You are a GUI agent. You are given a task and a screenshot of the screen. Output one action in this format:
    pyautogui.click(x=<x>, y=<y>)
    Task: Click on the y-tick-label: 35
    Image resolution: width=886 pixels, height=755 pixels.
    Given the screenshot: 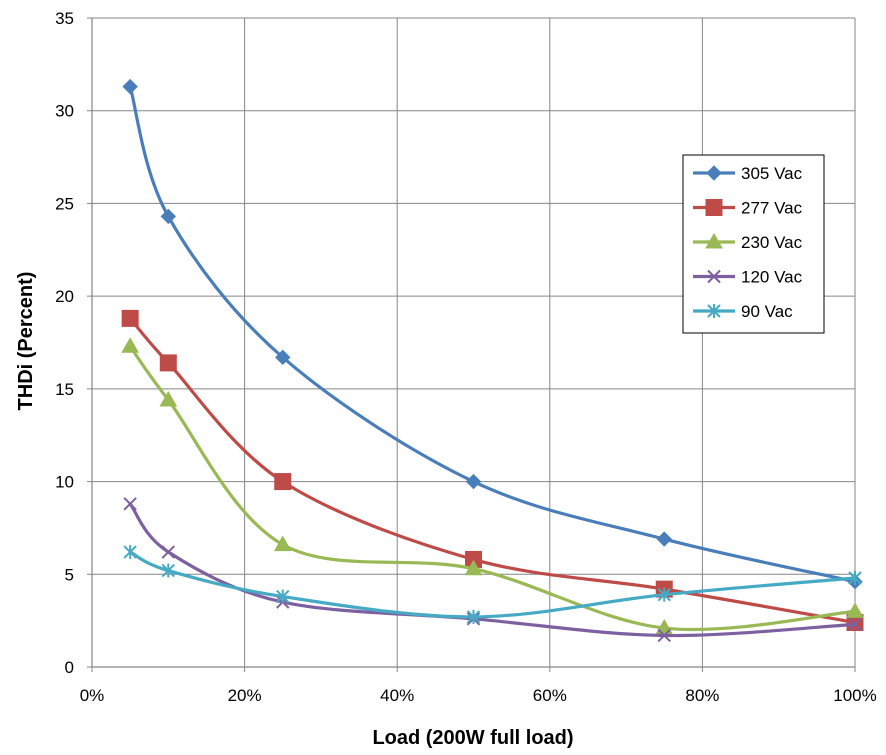 What is the action you would take?
    pyautogui.click(x=64, y=18)
    